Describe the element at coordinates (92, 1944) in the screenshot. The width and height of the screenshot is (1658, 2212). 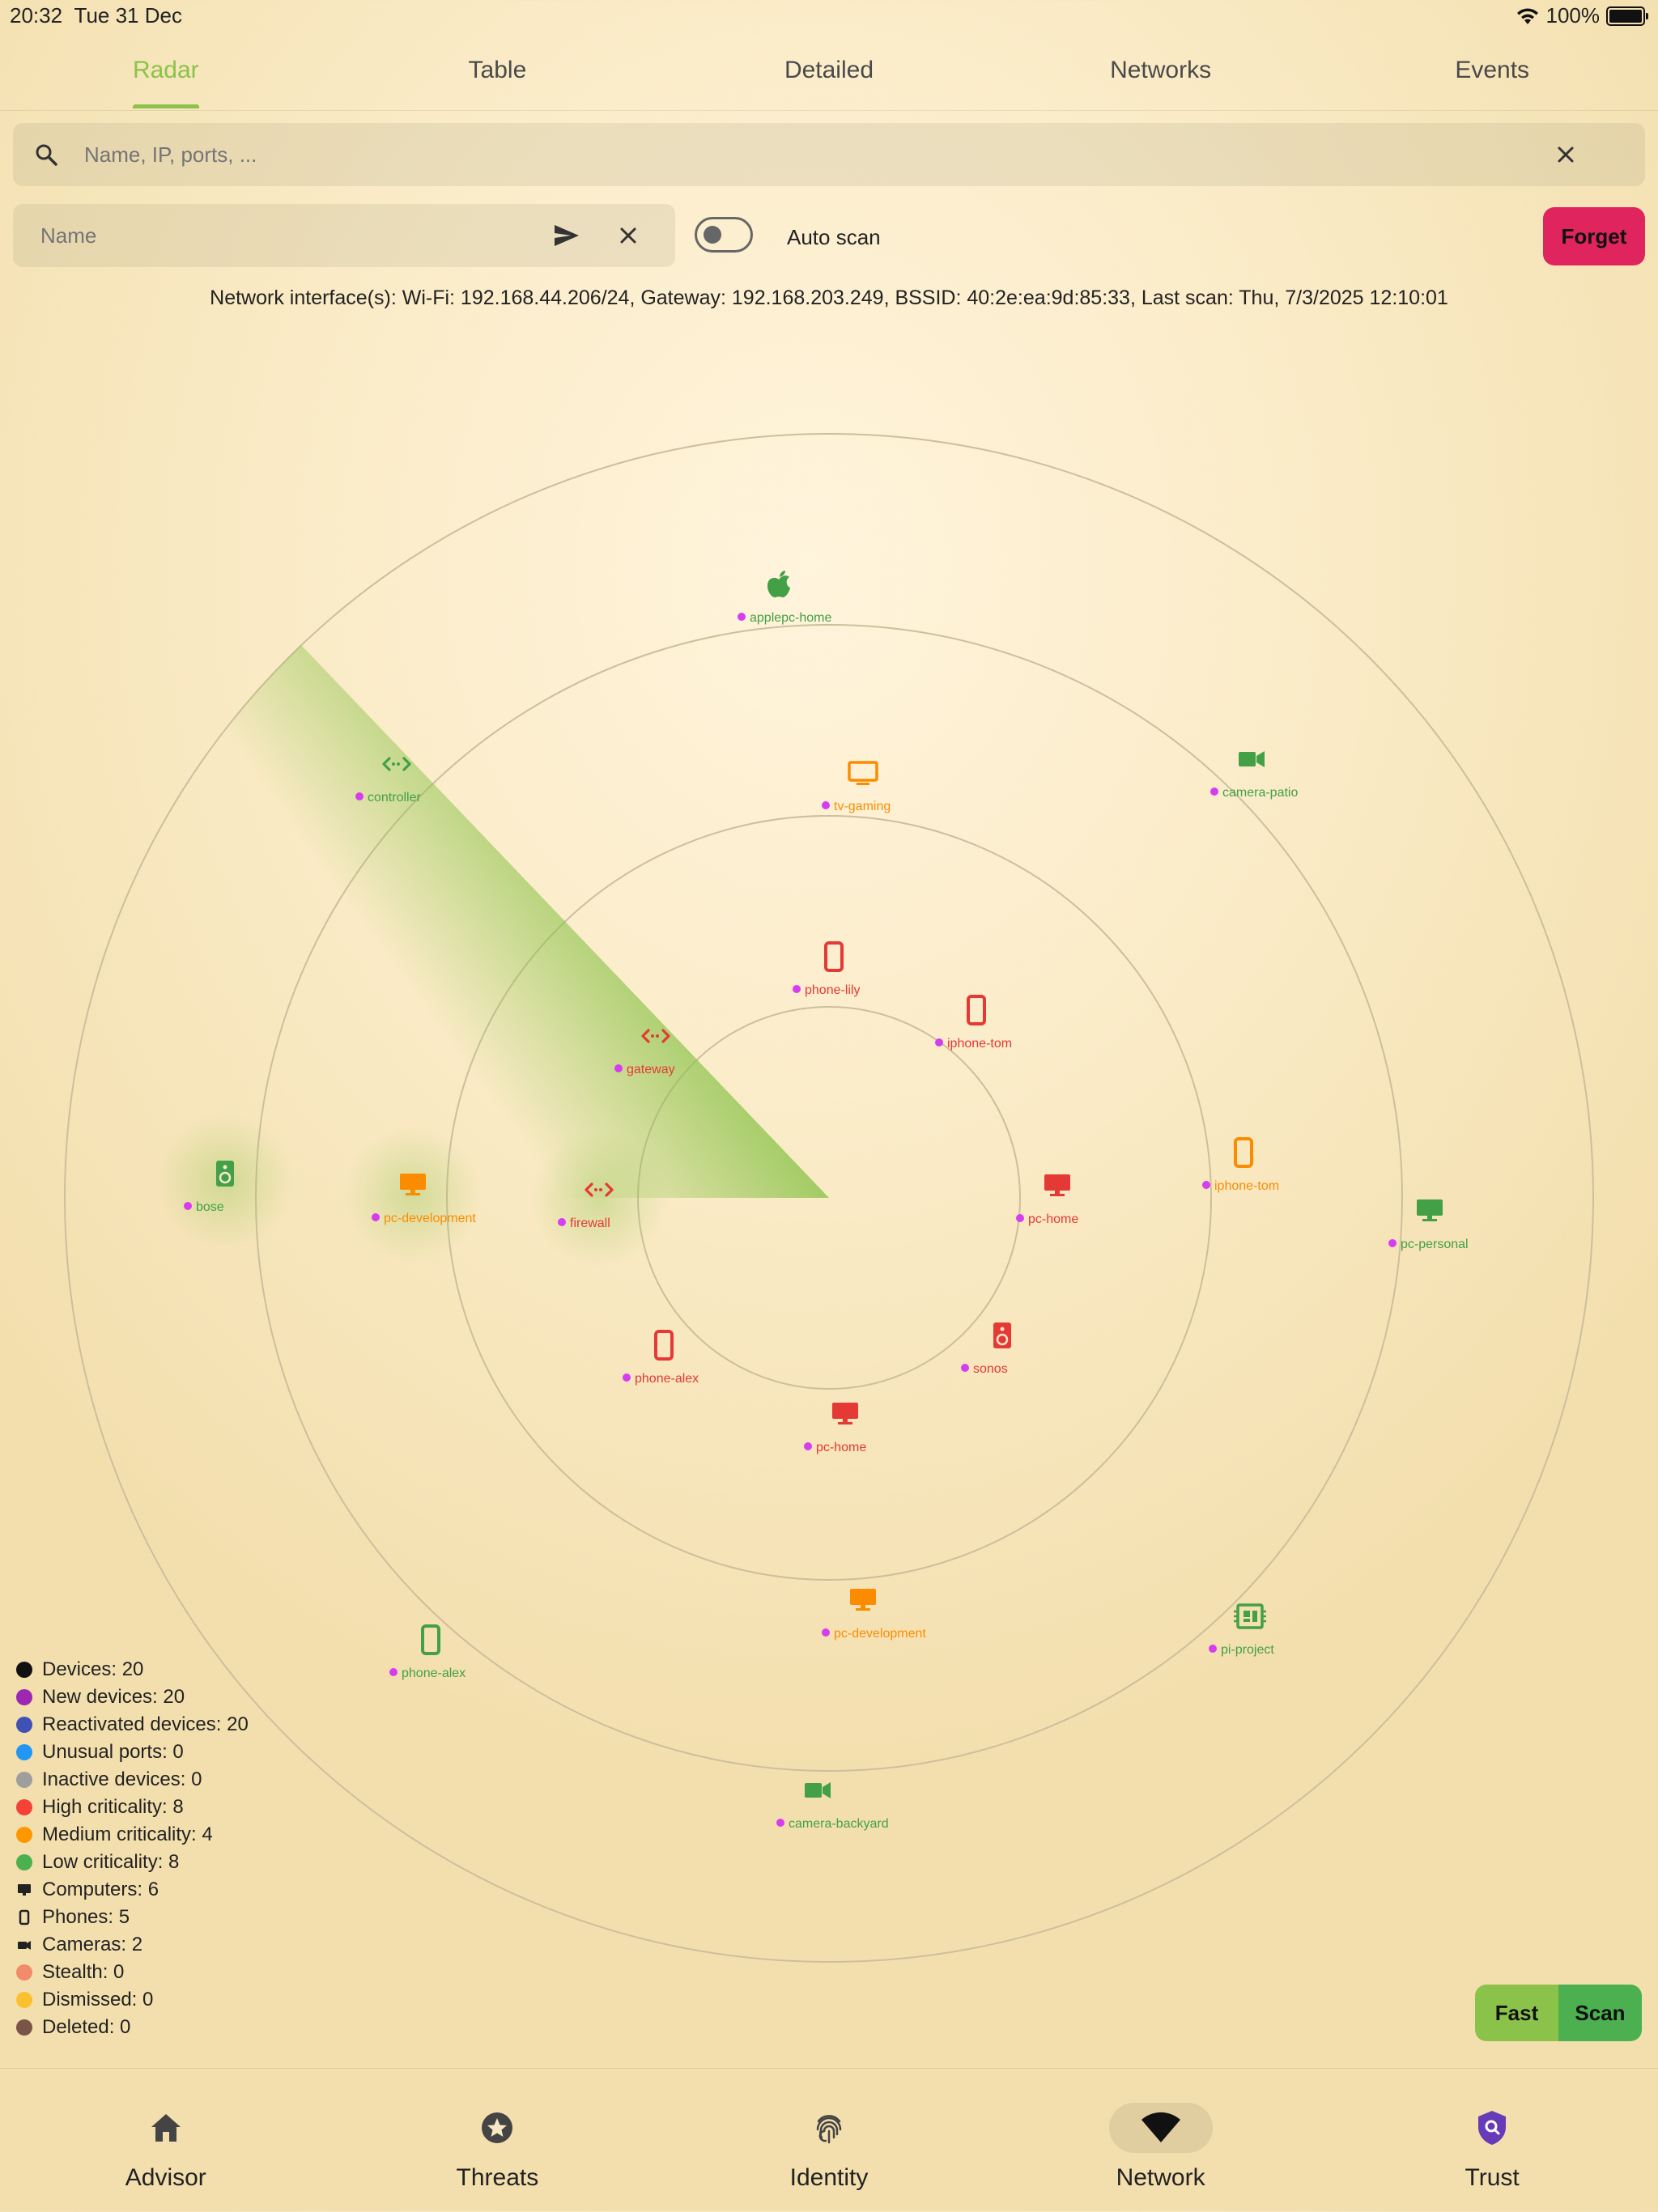
I see `legend-label: Cameras: 2` at that location.